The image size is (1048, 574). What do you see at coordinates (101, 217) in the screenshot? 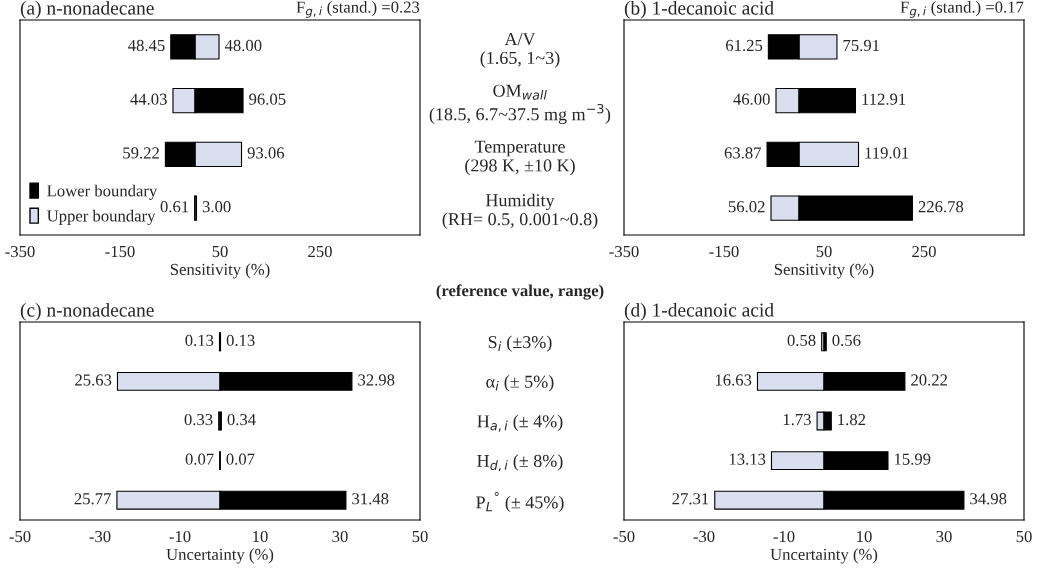
I see `legend-label: Upper boundary` at bounding box center [101, 217].